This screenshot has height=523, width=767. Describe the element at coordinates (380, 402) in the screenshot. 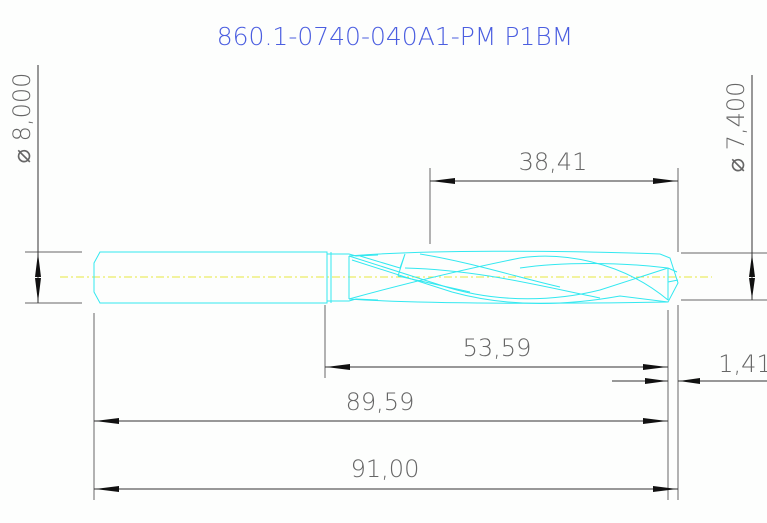

I see `length-to-point-label: 89,59` at that location.